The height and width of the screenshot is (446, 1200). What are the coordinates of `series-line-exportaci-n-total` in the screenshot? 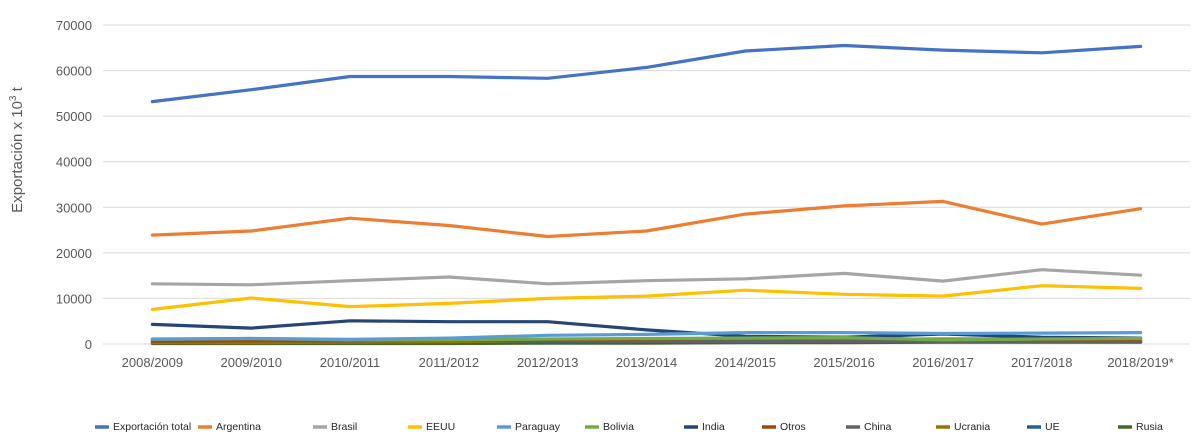 It's located at (646, 73).